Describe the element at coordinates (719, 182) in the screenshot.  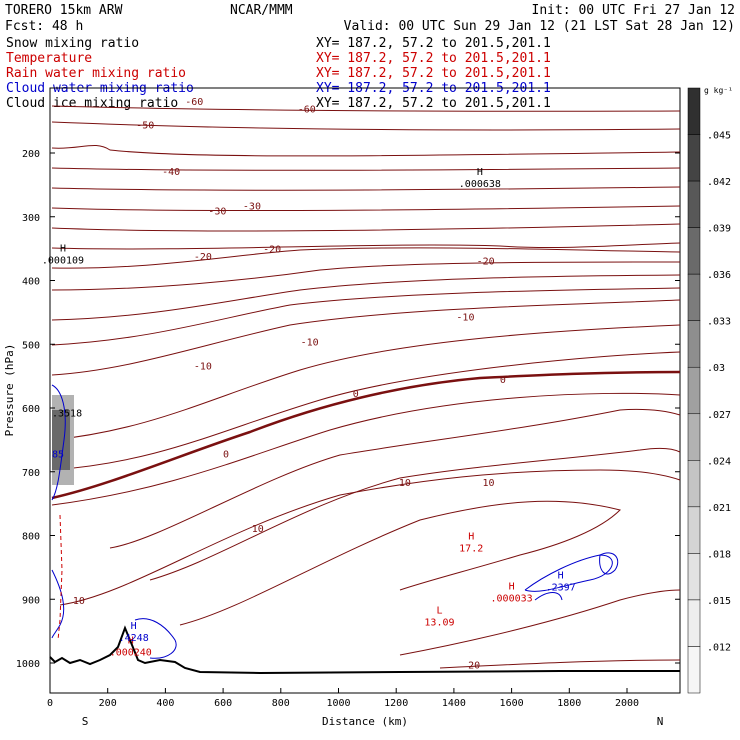
I see `colorbar-tick-label: .042` at that location.